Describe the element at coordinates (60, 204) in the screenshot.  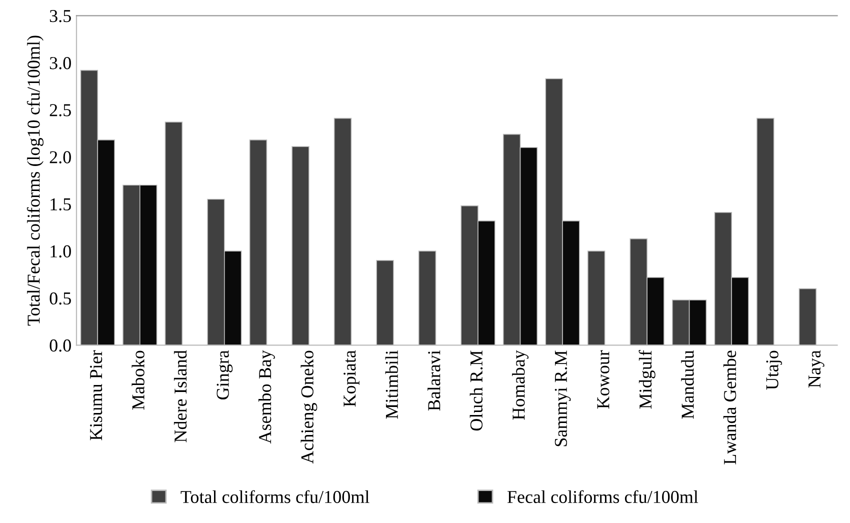
I see `y-tick-label: 1.5` at that location.